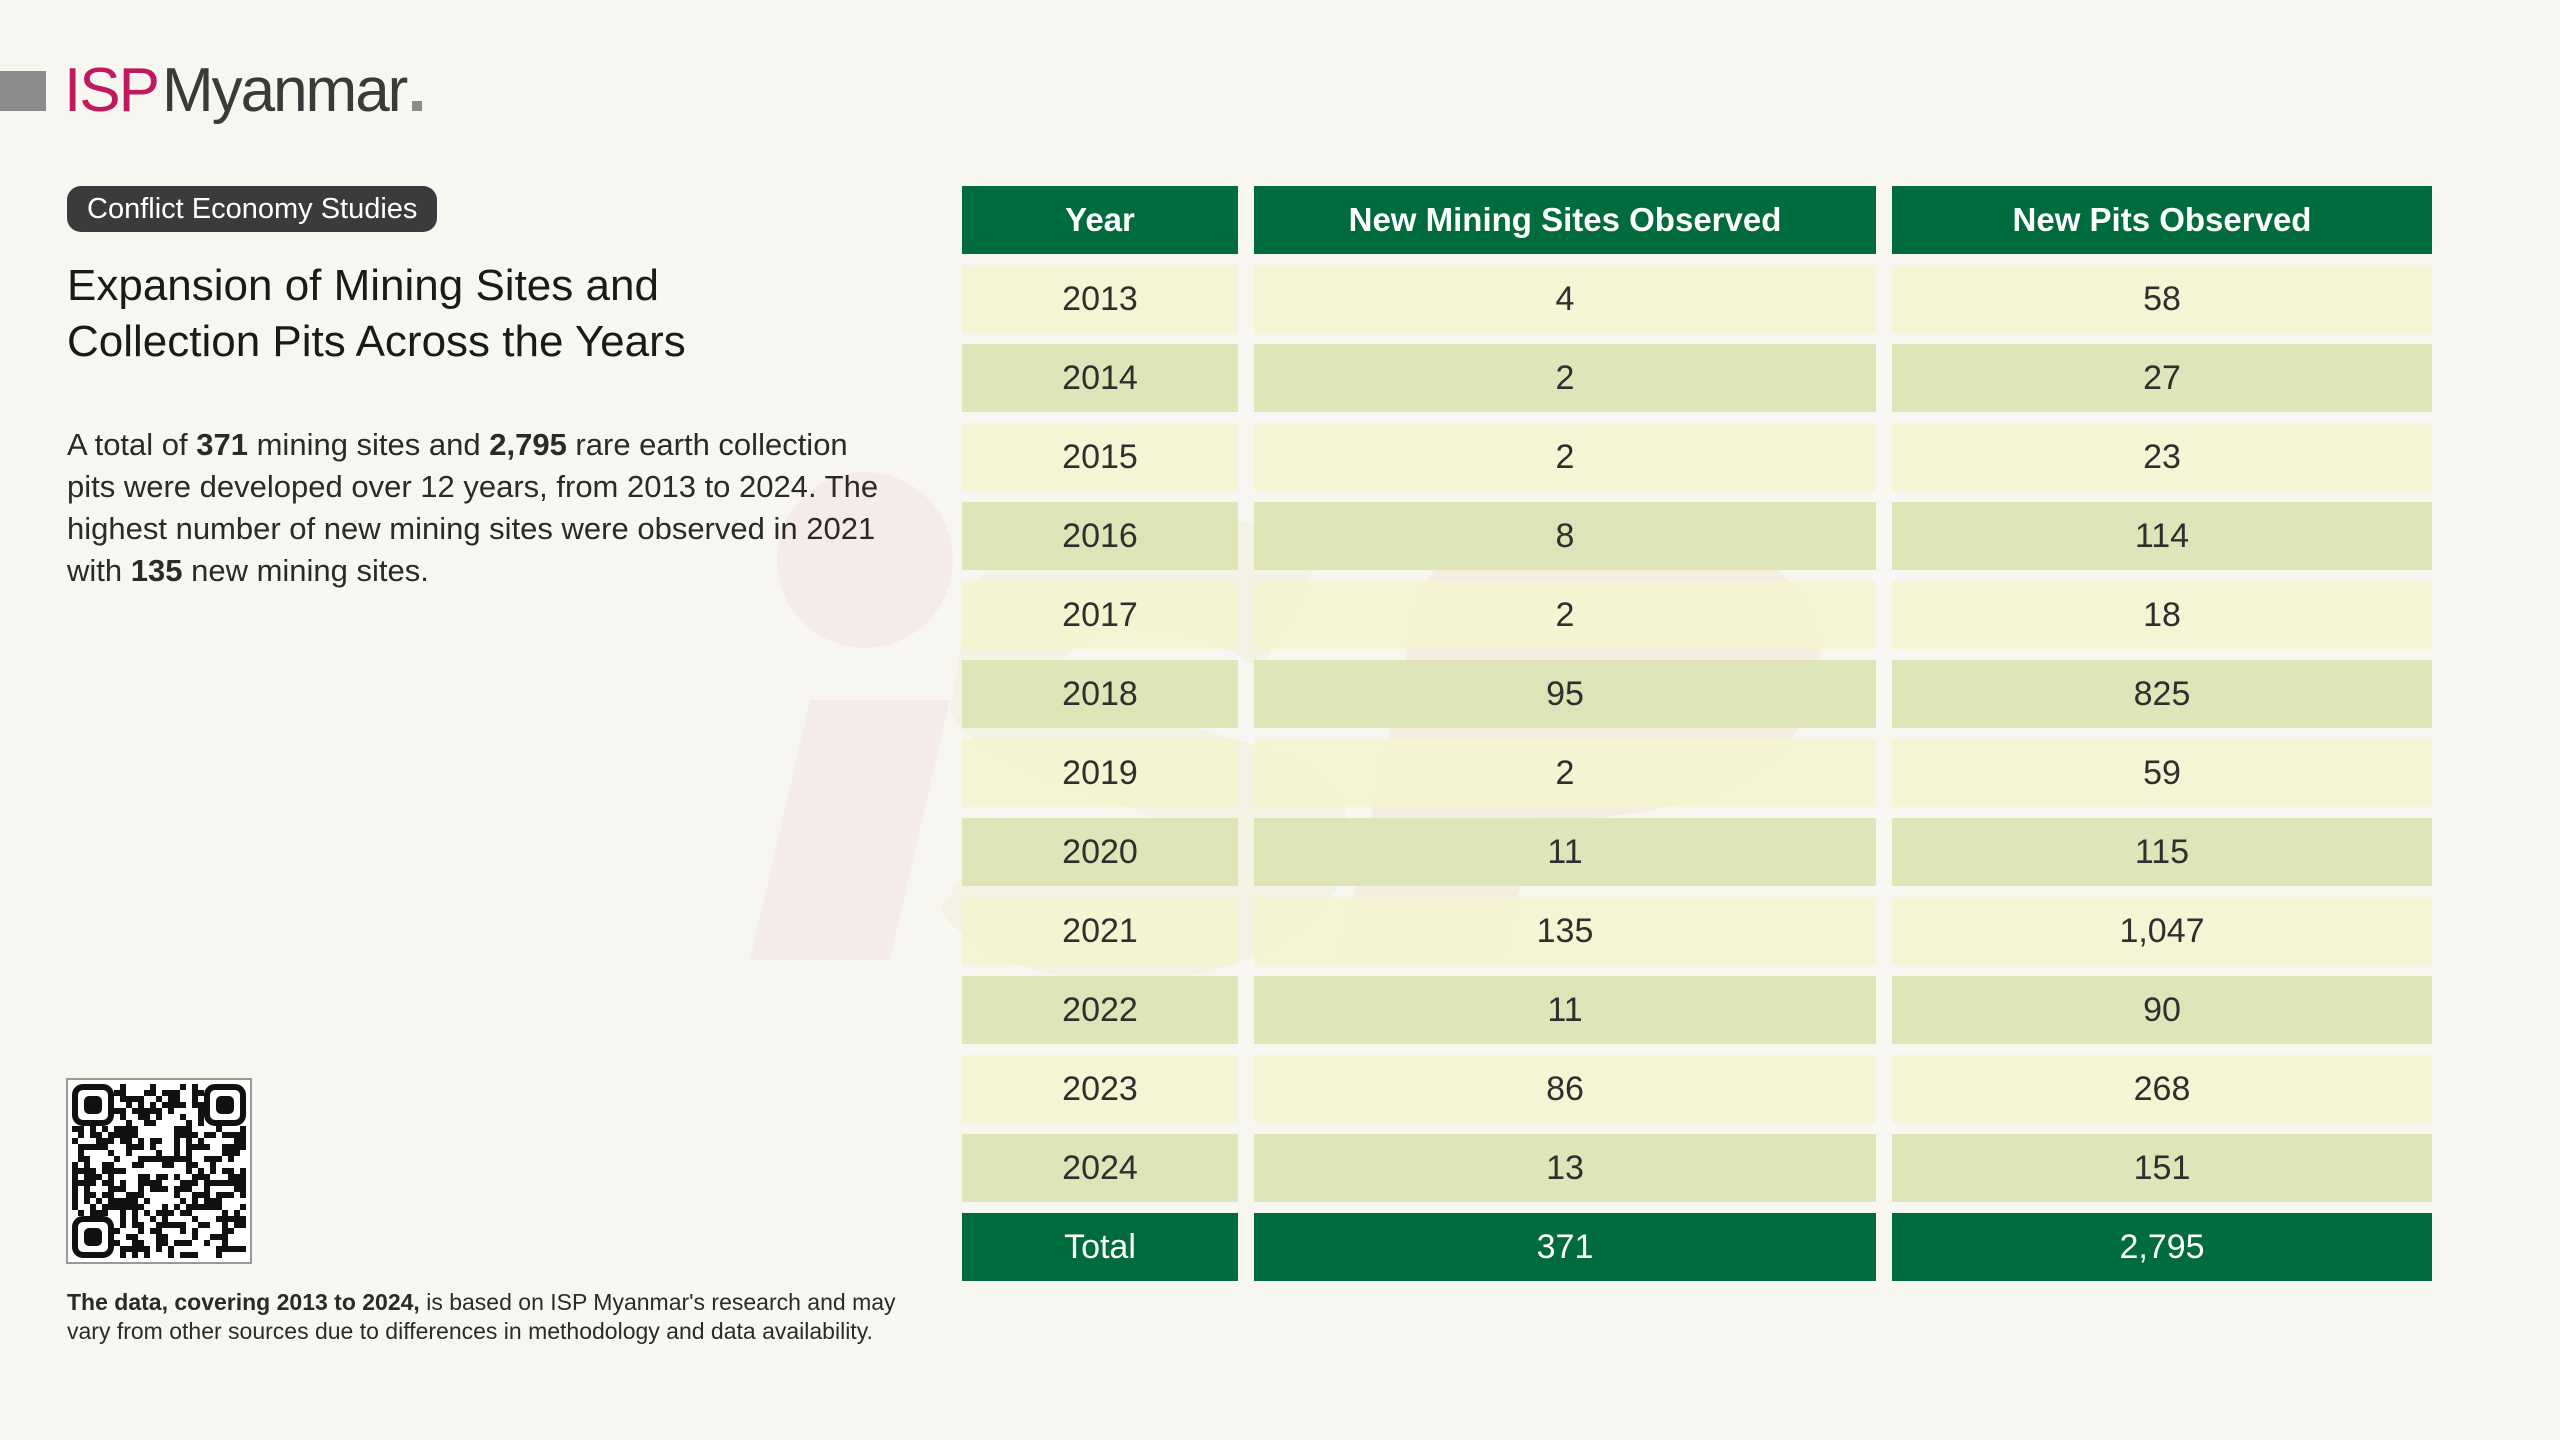 Image resolution: width=2560 pixels, height=1440 pixels. I want to click on qr-code, so click(159, 1171).